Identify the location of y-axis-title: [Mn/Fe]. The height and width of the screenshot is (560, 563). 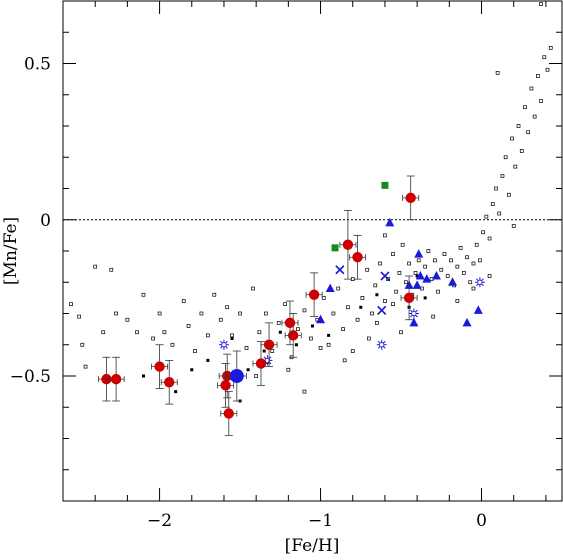
(11, 251).